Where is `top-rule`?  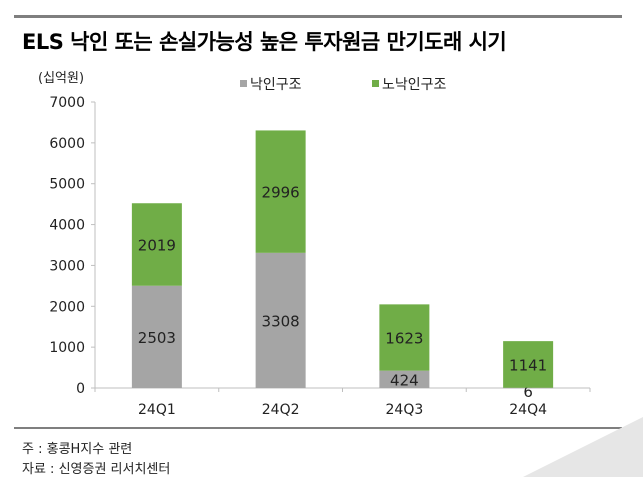
top-rule is located at coordinates (318, 16).